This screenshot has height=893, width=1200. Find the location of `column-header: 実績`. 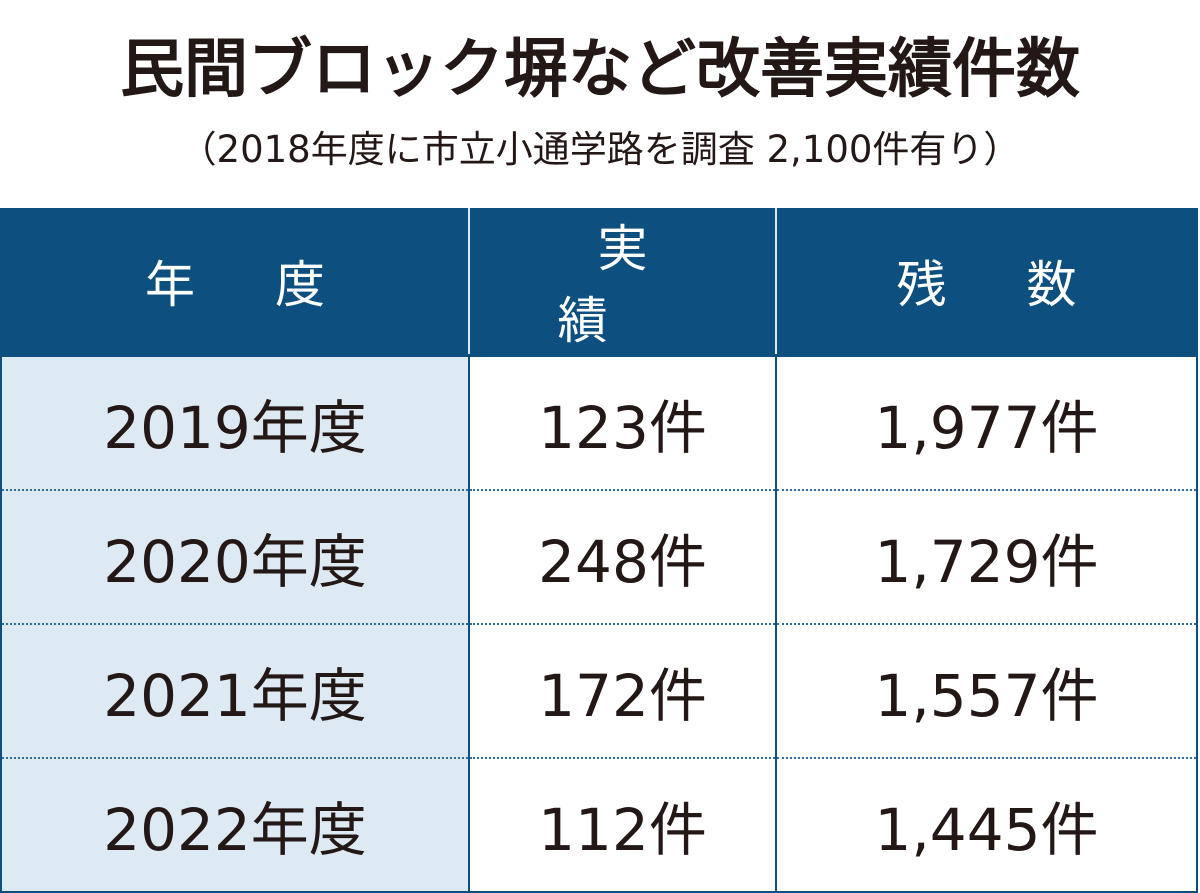

column-header: 実績 is located at coordinates (622, 282).